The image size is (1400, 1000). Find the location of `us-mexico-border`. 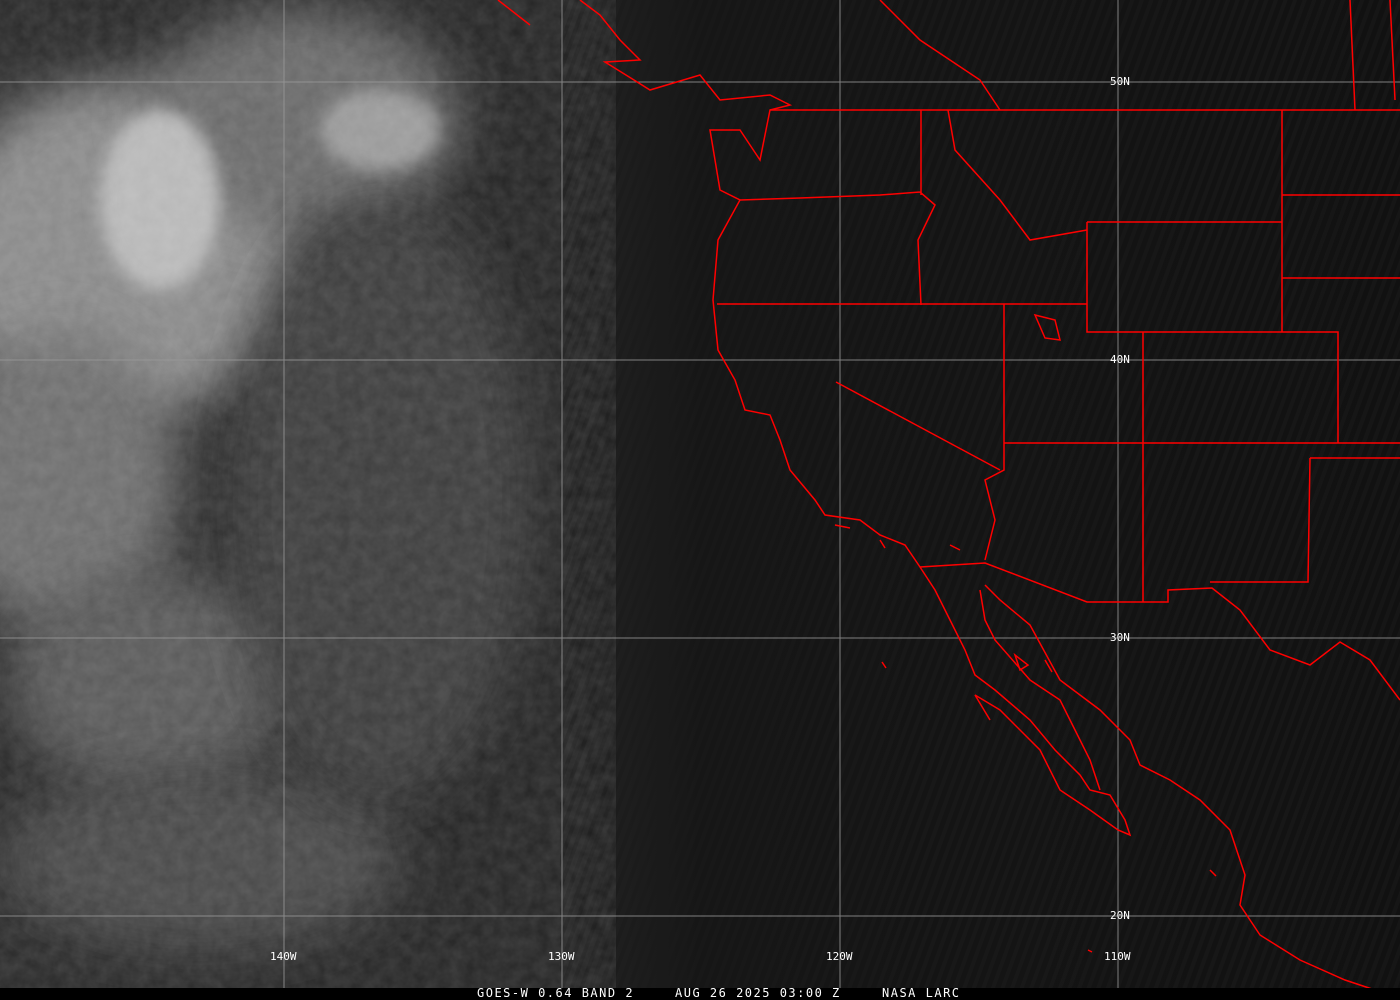

us-mexico-border is located at coordinates (1159, 631).